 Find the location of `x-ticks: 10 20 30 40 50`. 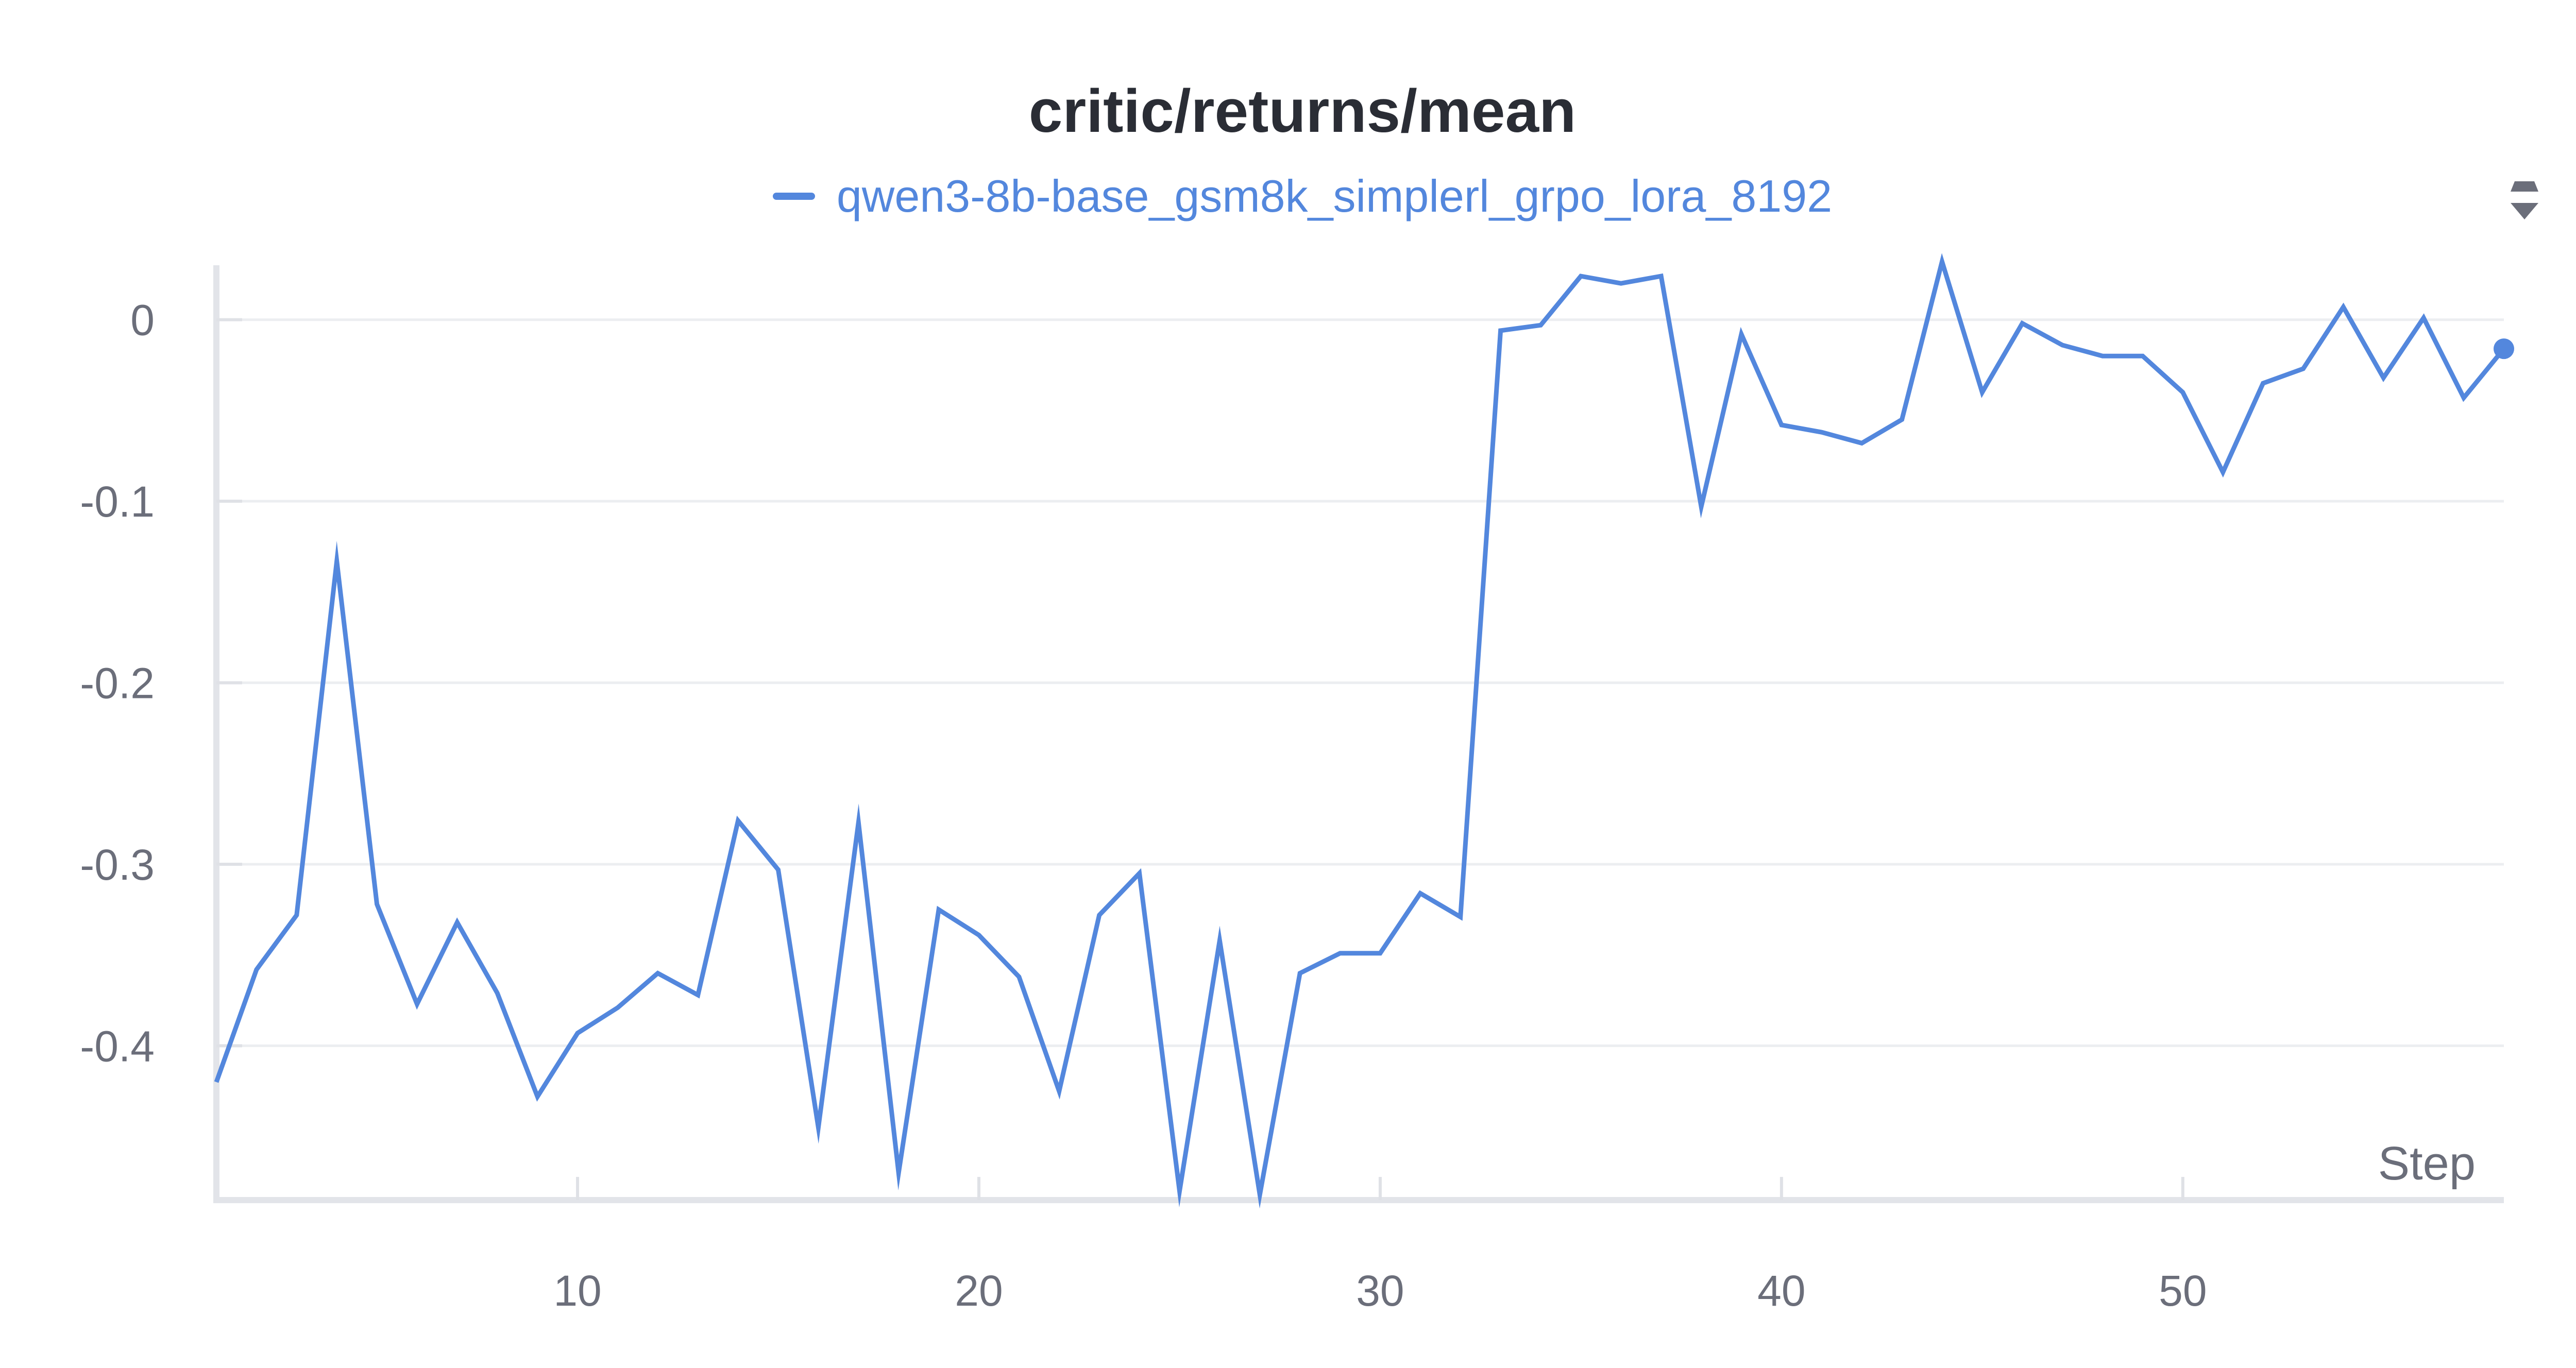

x-ticks: 10 20 30 40 50 is located at coordinates (1380, 1246).